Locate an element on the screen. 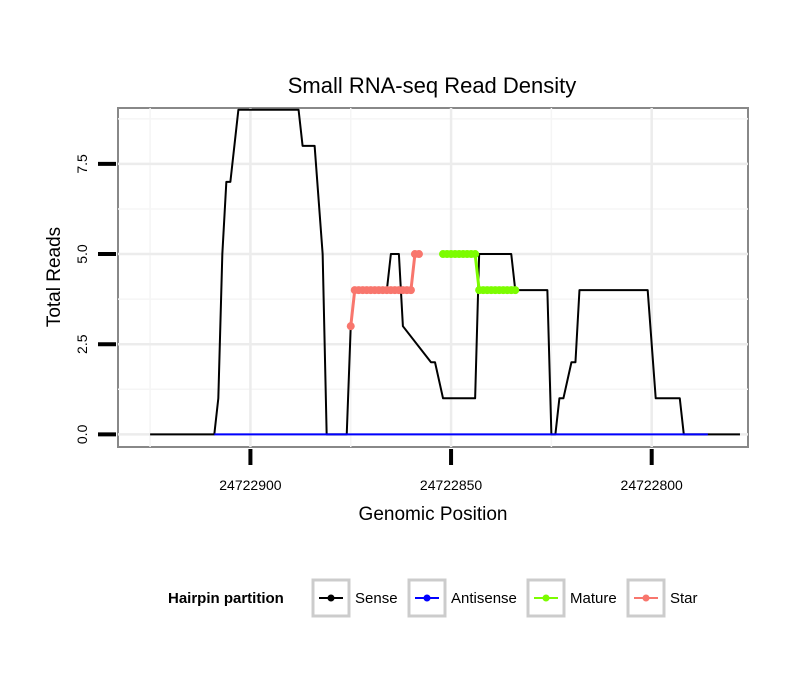 The width and height of the screenshot is (810, 690). legend-title: Hairpin partition is located at coordinates (226, 598).